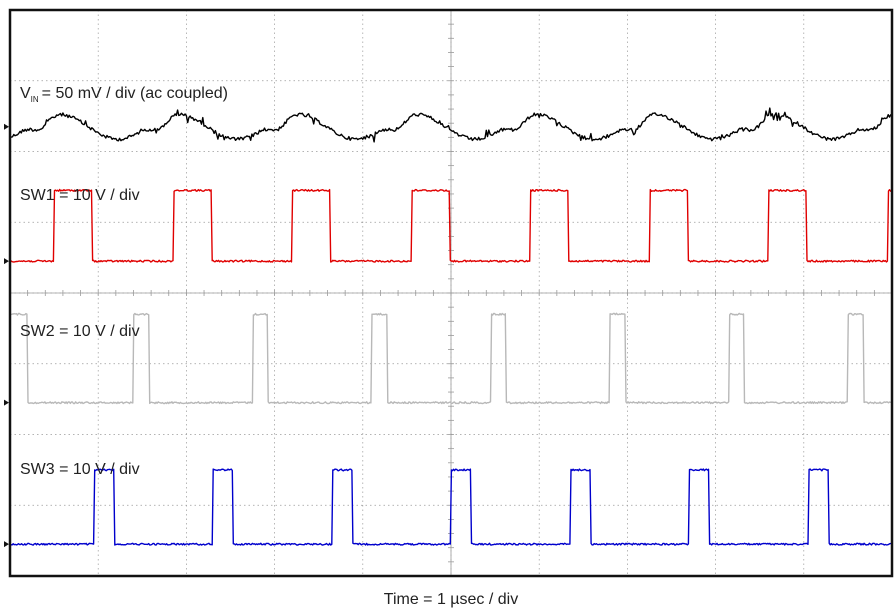 The image size is (894, 609). Describe the element at coordinates (450, 507) in the screenshot. I see `sw3-trace` at that location.